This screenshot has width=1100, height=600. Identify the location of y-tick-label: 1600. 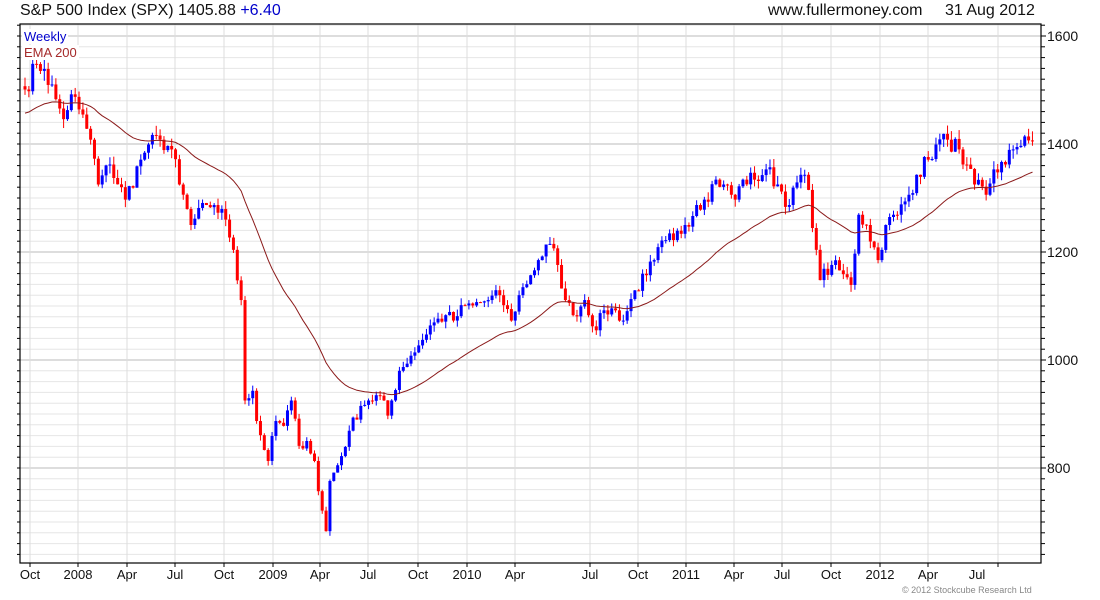
(1062, 36).